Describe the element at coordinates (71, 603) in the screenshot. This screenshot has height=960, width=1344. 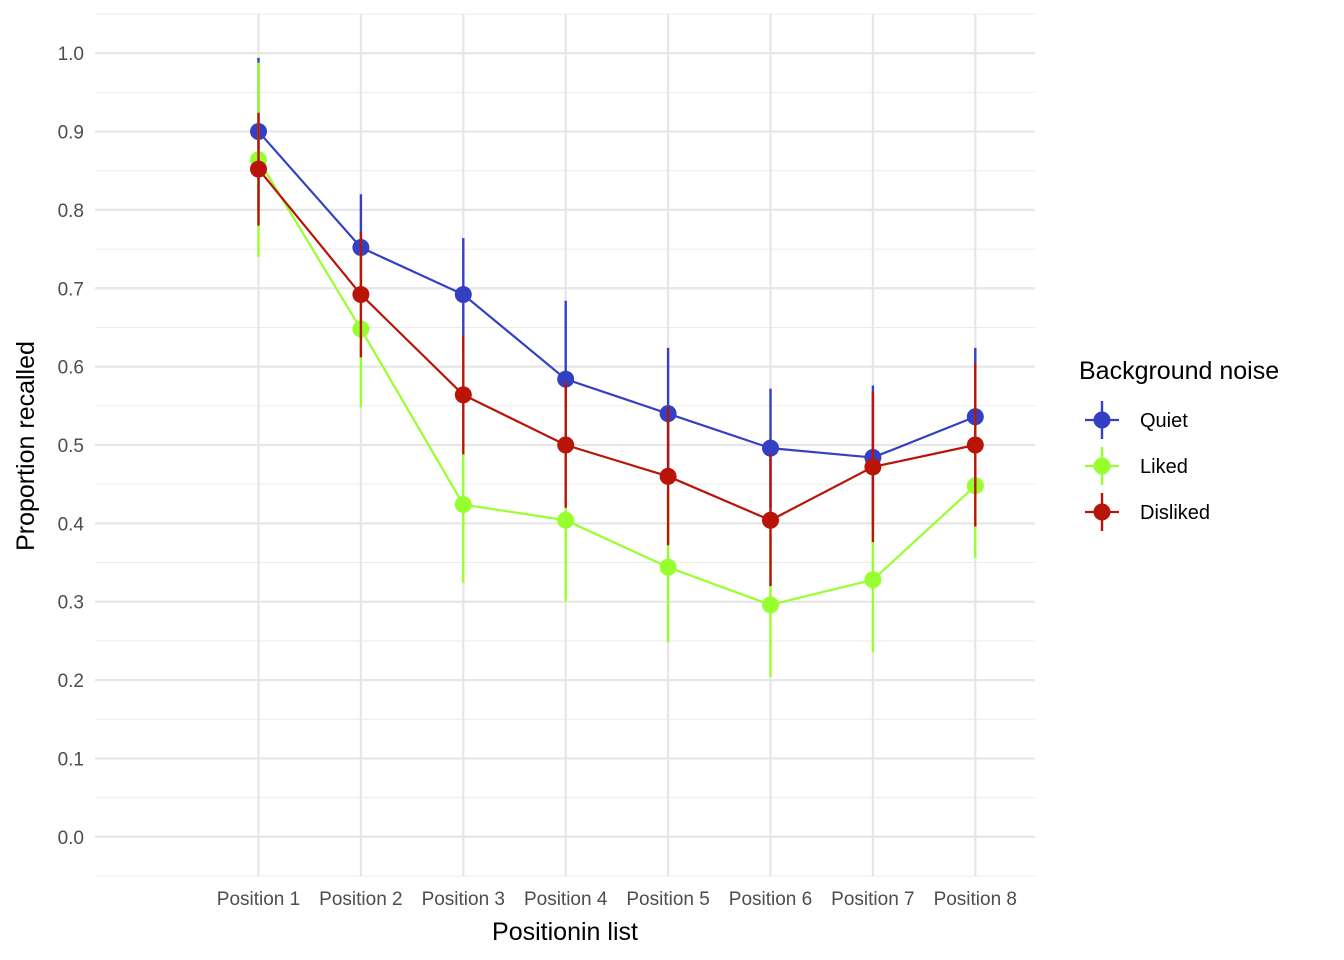
I see `y-tick-label: 0.3` at that location.